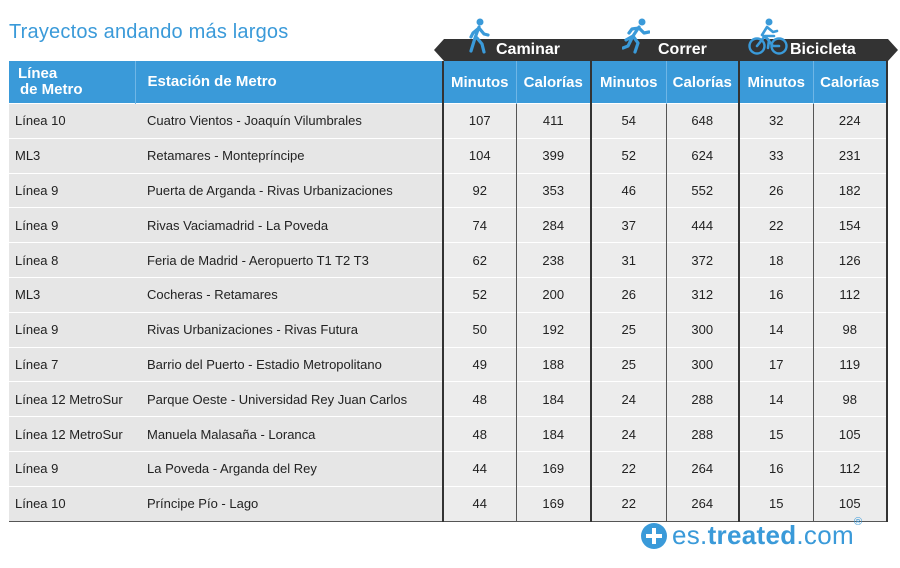 Image resolution: width=900 pixels, height=568 pixels. Describe the element at coordinates (702, 121) in the screenshot. I see `cell-run-calories: 648` at that location.